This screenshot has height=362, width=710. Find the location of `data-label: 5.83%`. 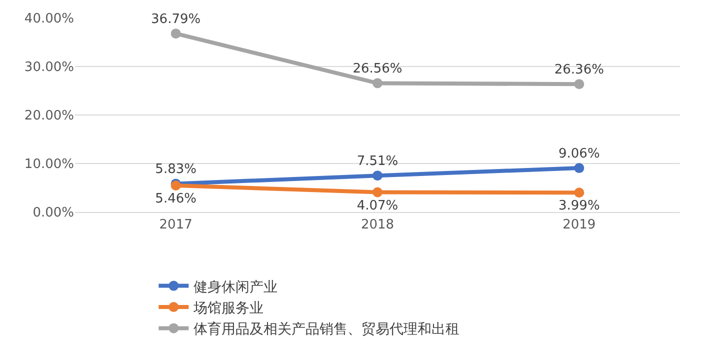

data-label: 5.83% is located at coordinates (175, 170).